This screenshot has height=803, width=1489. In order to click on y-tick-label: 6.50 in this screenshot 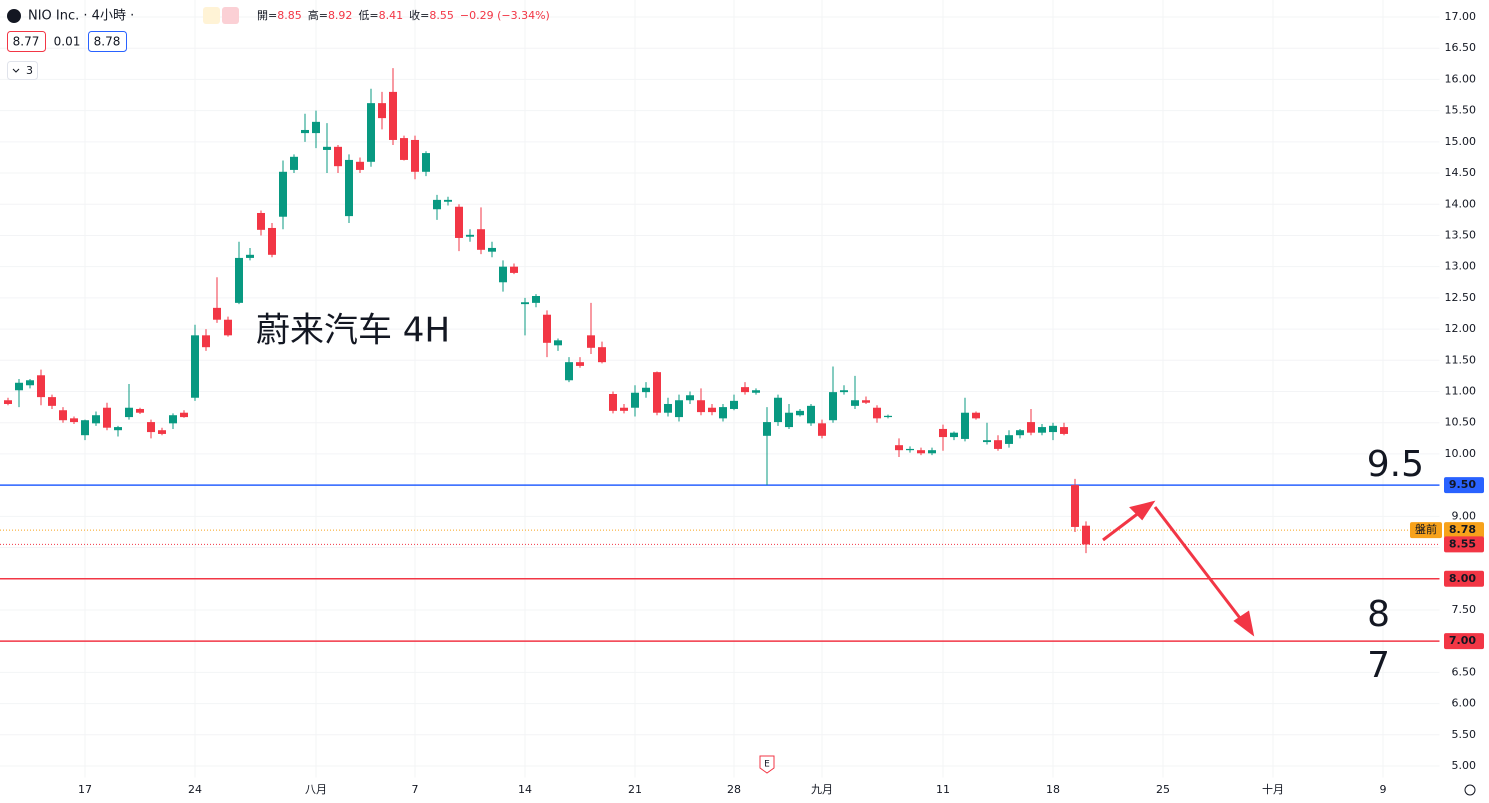, I will do `click(1464, 671)`.